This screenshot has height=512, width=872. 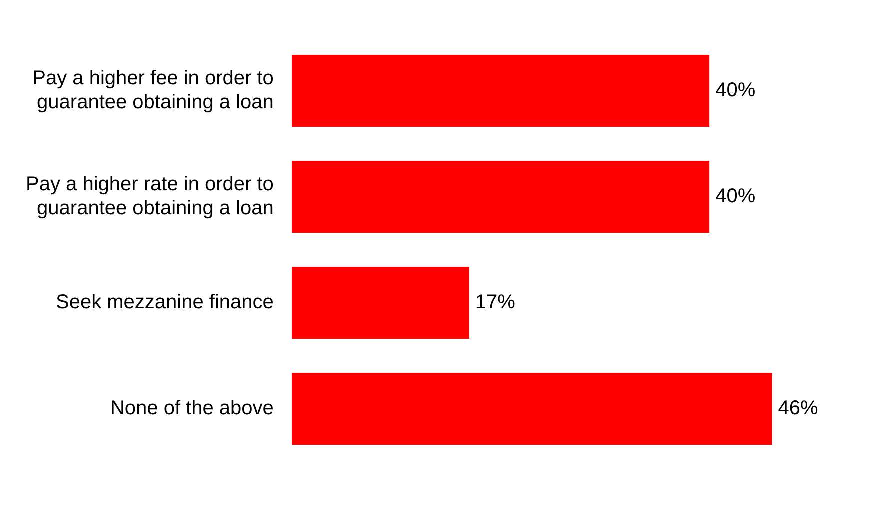 I want to click on y-tick-label: None of the above, so click(x=192, y=409).